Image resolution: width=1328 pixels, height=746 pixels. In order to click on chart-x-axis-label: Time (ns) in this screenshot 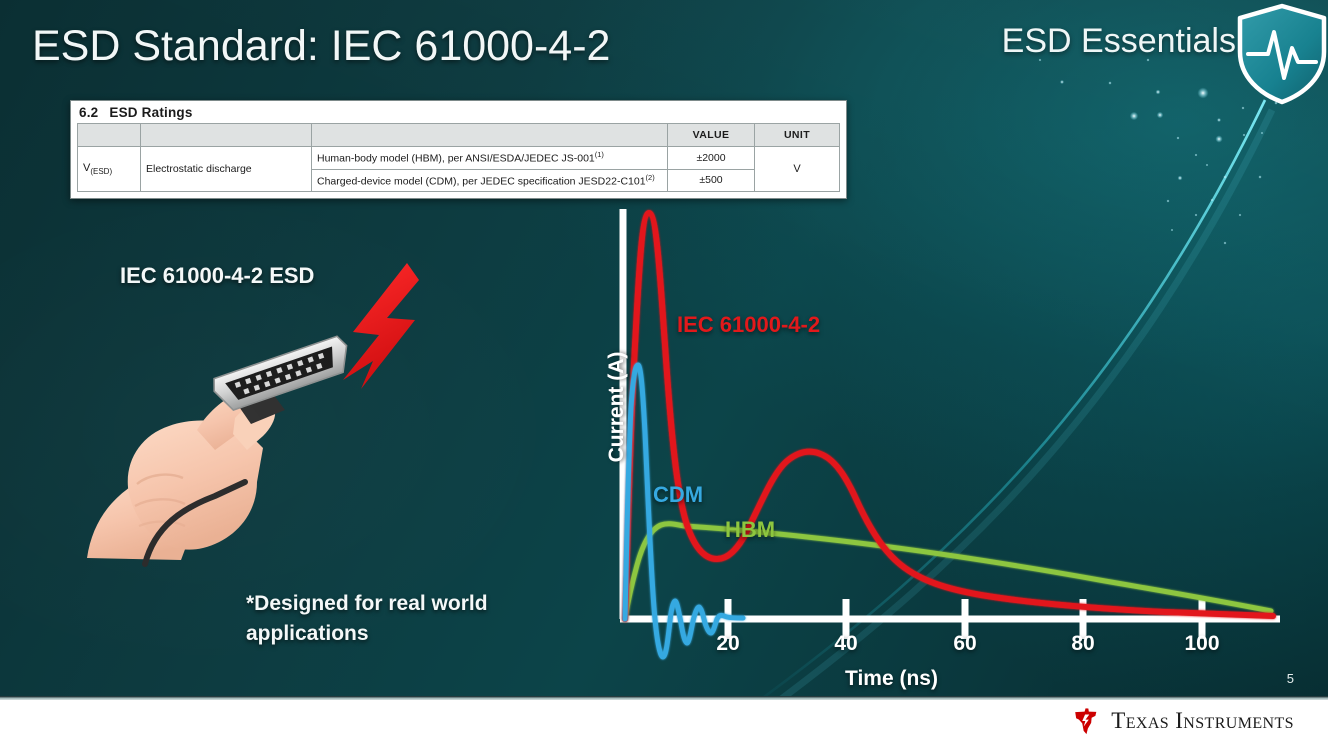, I will do `click(891, 678)`.